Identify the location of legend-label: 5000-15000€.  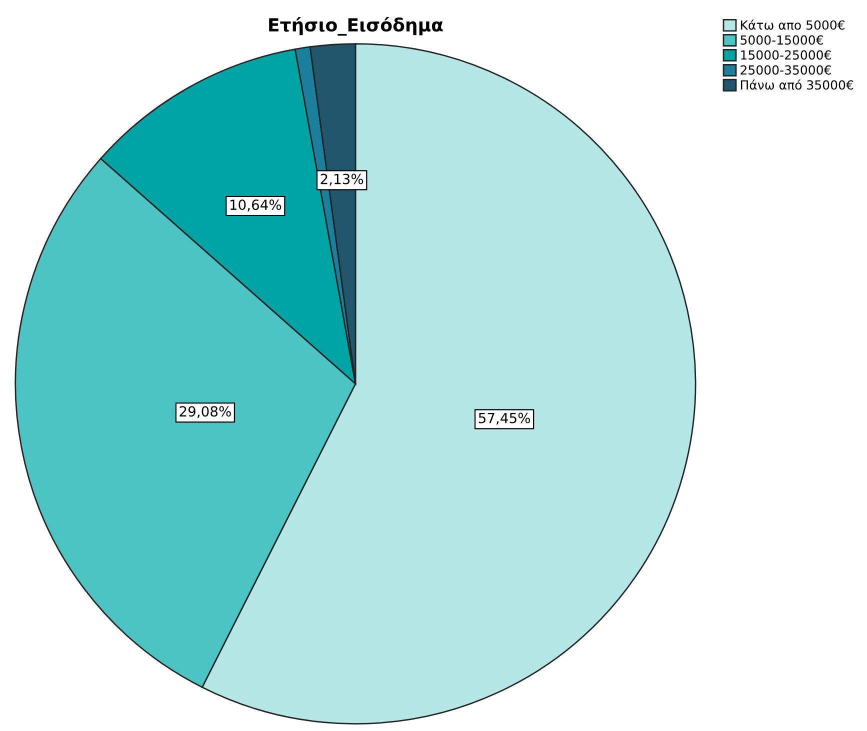
(781, 40).